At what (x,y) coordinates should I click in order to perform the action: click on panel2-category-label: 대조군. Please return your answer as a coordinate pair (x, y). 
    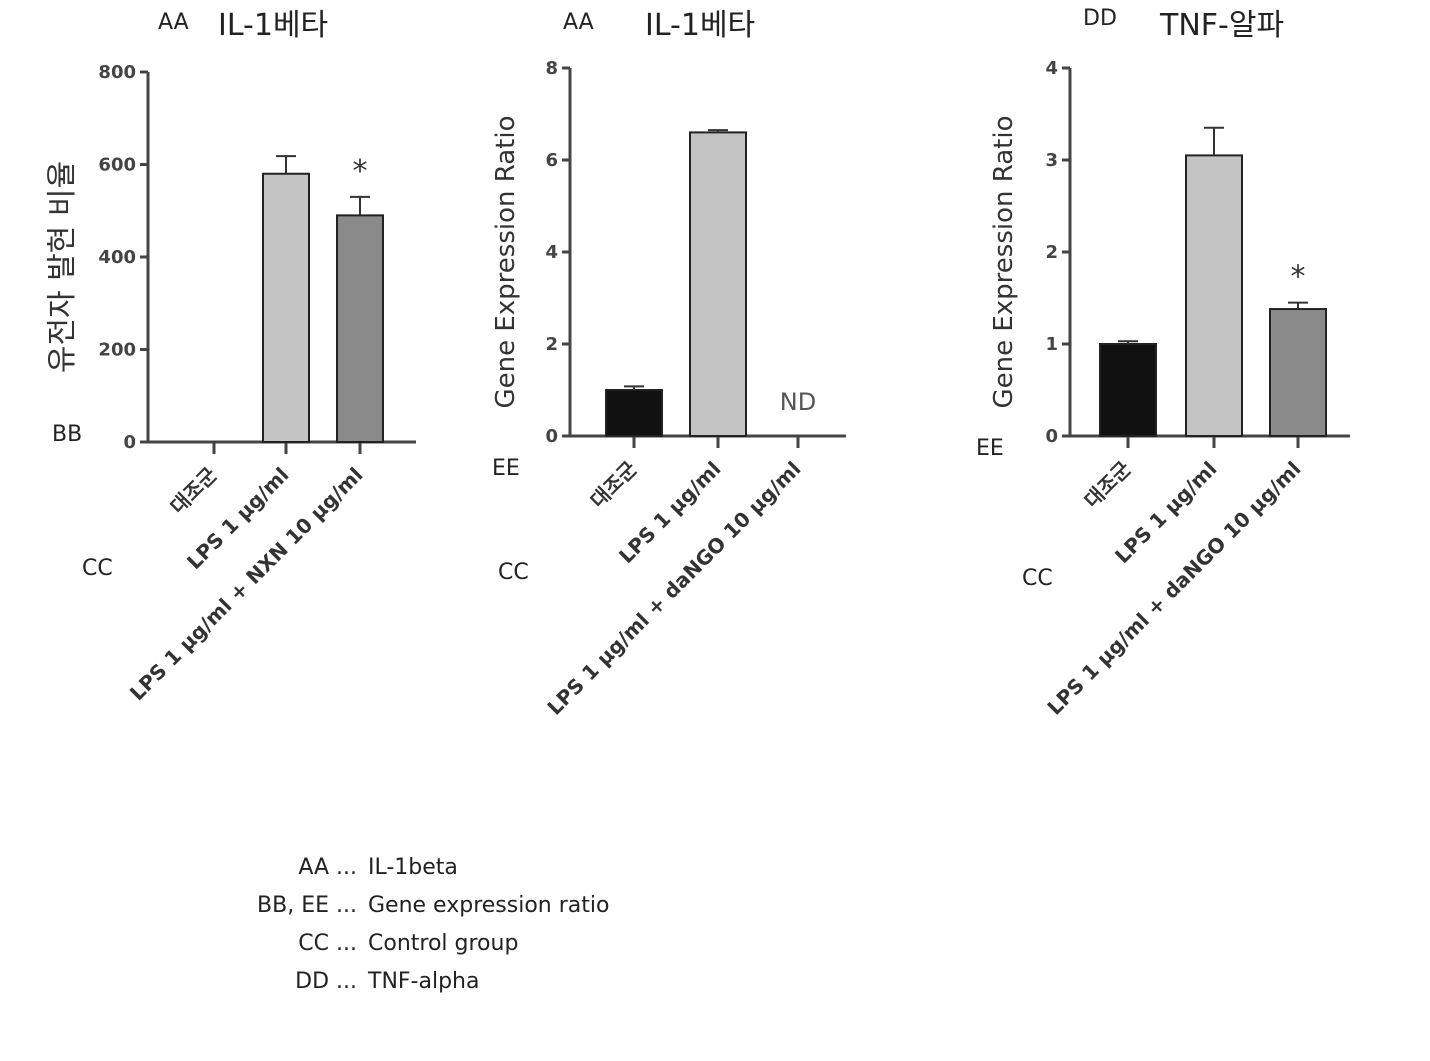
    Looking at the image, I should click on (614, 485).